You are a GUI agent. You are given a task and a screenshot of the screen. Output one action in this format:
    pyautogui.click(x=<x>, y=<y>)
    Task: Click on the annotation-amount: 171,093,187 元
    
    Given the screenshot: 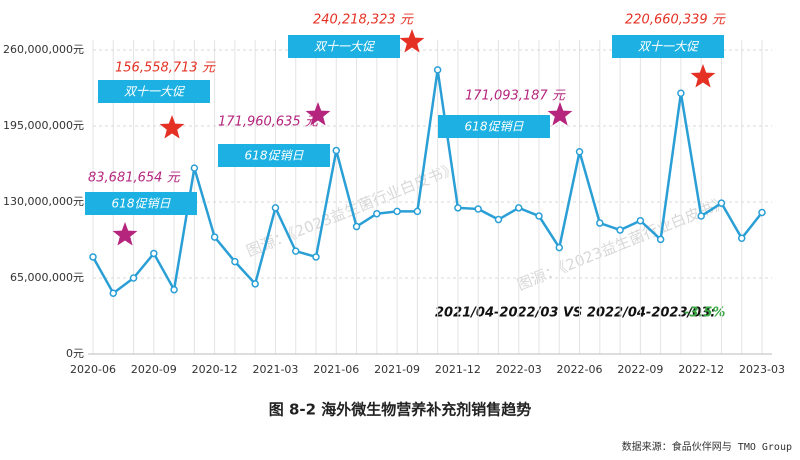 What is the action you would take?
    pyautogui.click(x=515, y=96)
    